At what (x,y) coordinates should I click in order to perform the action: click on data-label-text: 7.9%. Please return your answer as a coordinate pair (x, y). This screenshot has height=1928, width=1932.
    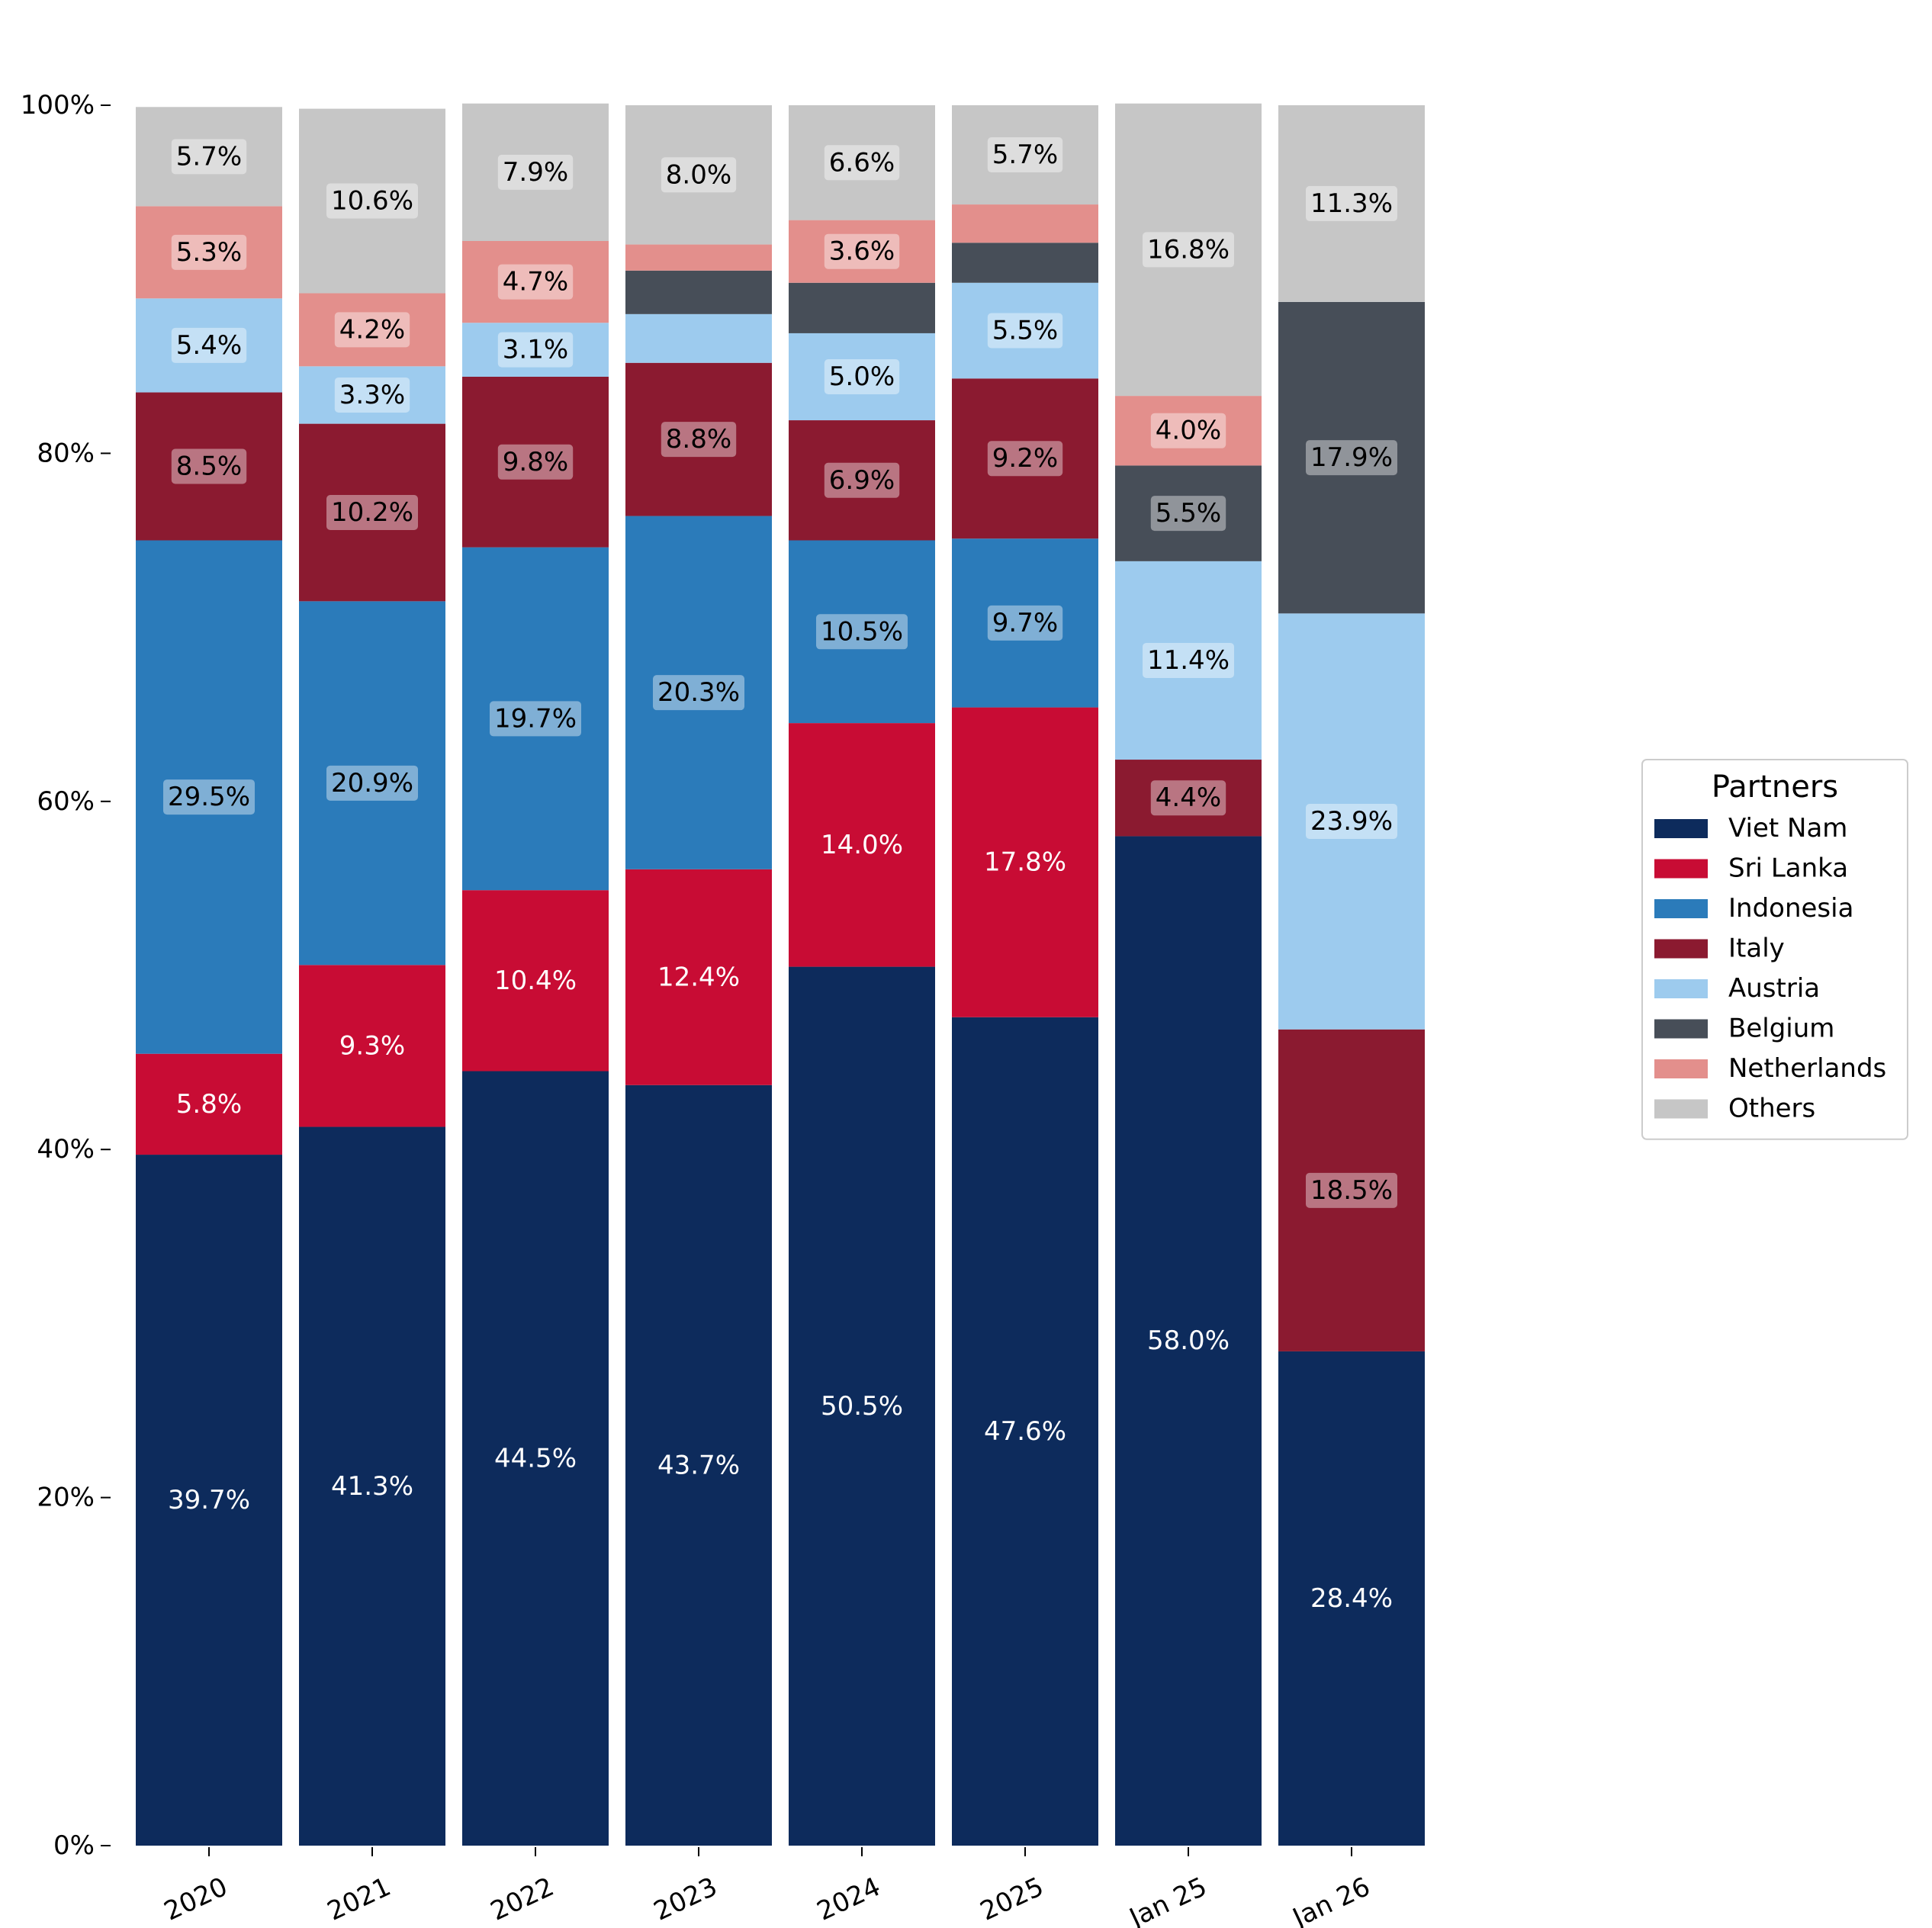
    Looking at the image, I should click on (535, 172).